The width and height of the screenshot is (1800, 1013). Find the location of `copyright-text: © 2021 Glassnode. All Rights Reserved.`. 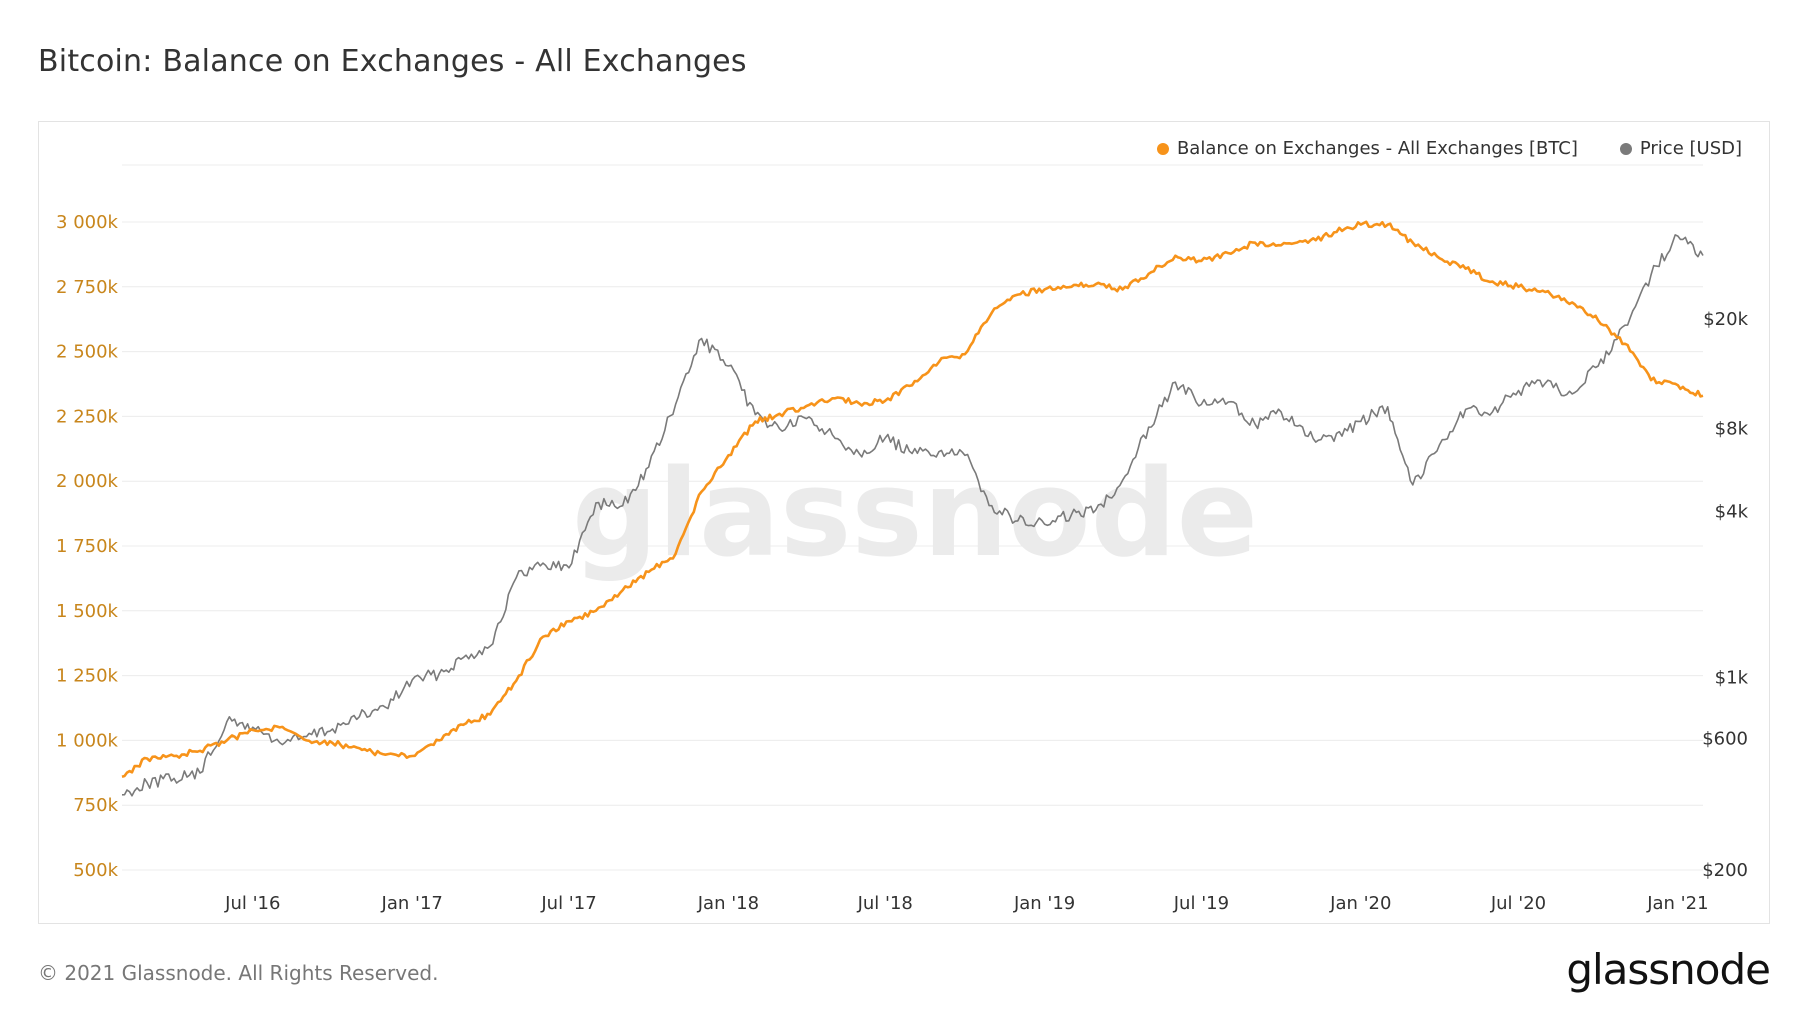

copyright-text: © 2021 Glassnode. All Rights Reserved. is located at coordinates (238, 973).